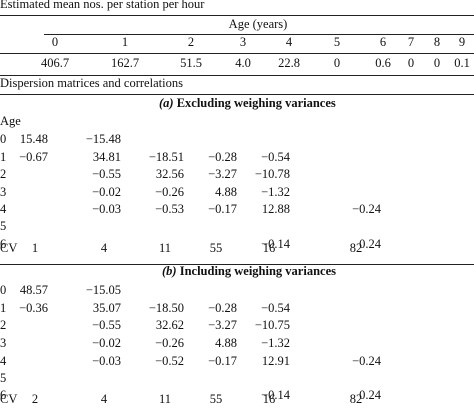  Describe the element at coordinates (275, 361) in the screenshot. I see `matrix-cell: 12.91` at that location.